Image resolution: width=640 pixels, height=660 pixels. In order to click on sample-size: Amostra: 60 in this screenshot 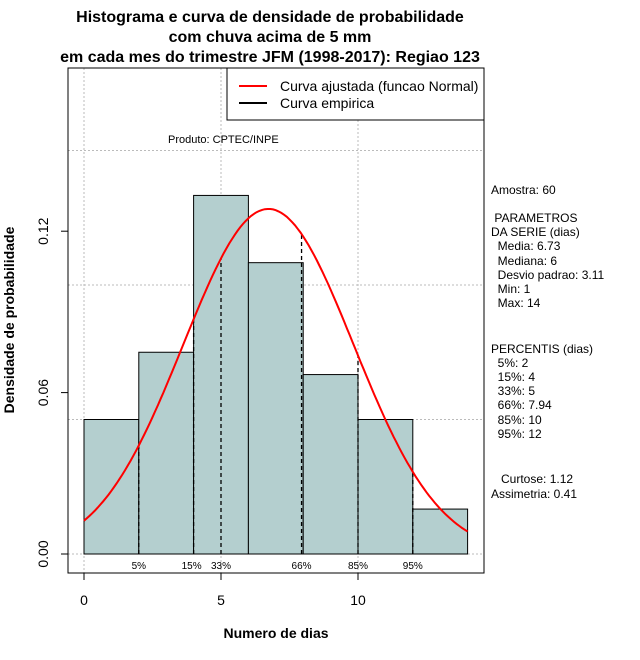, I will do `click(523, 190)`.